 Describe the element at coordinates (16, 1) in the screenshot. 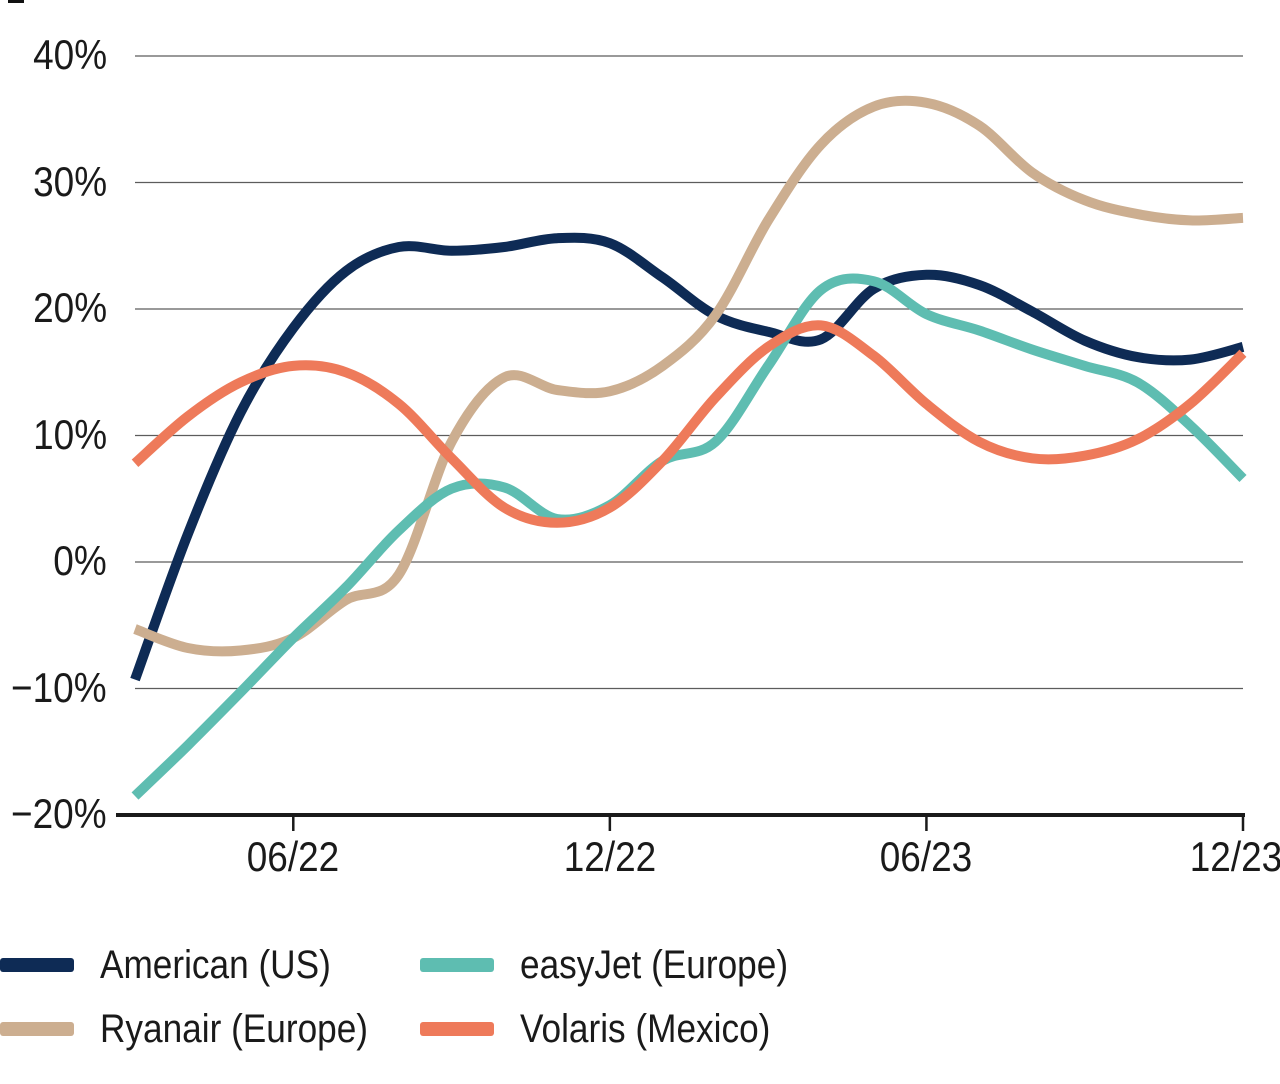

I see `crop-artifact-mark` at that location.